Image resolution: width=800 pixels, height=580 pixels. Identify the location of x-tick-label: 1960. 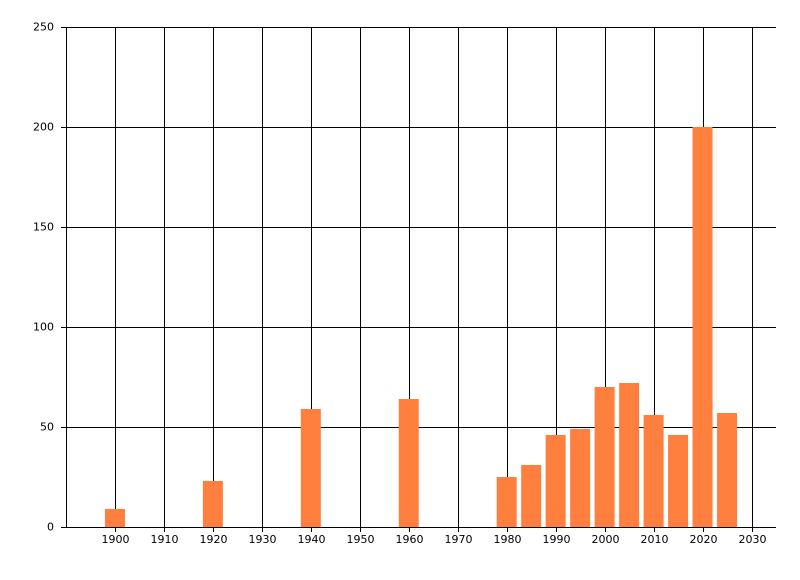
(410, 539).